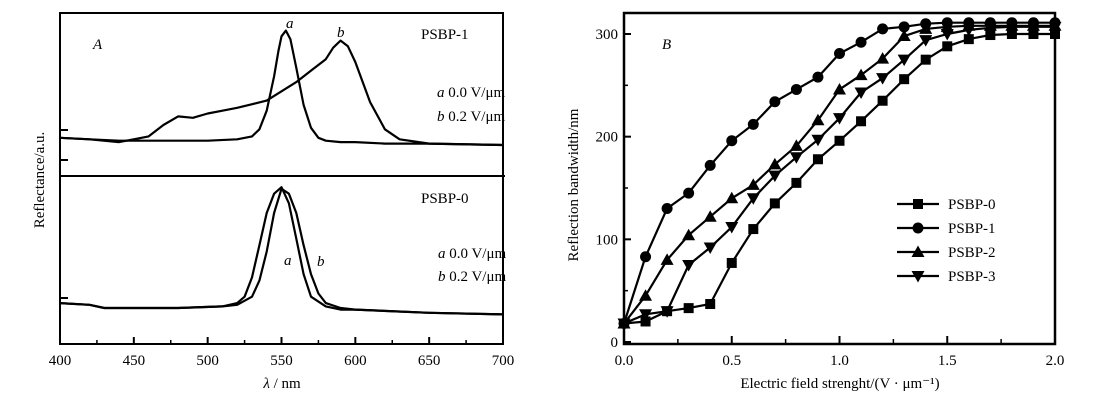  Describe the element at coordinates (321, 262) in the screenshot. I see `psbp-0-curve-b-label: b` at that location.